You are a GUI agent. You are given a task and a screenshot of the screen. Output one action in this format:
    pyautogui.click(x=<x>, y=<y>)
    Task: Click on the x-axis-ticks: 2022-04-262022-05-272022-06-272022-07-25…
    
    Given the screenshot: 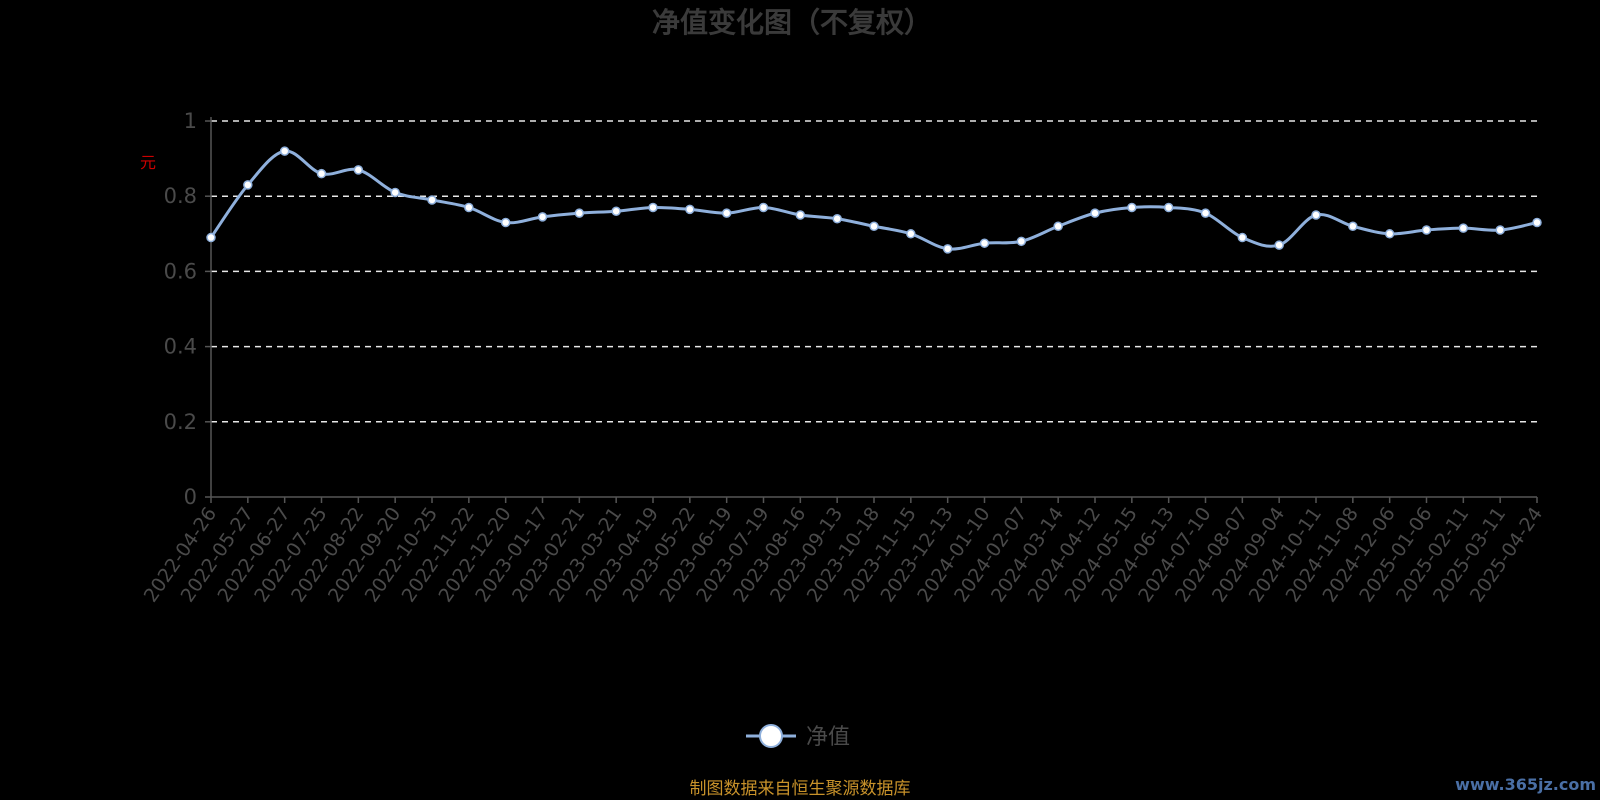 What is the action you would take?
    pyautogui.click(x=843, y=551)
    